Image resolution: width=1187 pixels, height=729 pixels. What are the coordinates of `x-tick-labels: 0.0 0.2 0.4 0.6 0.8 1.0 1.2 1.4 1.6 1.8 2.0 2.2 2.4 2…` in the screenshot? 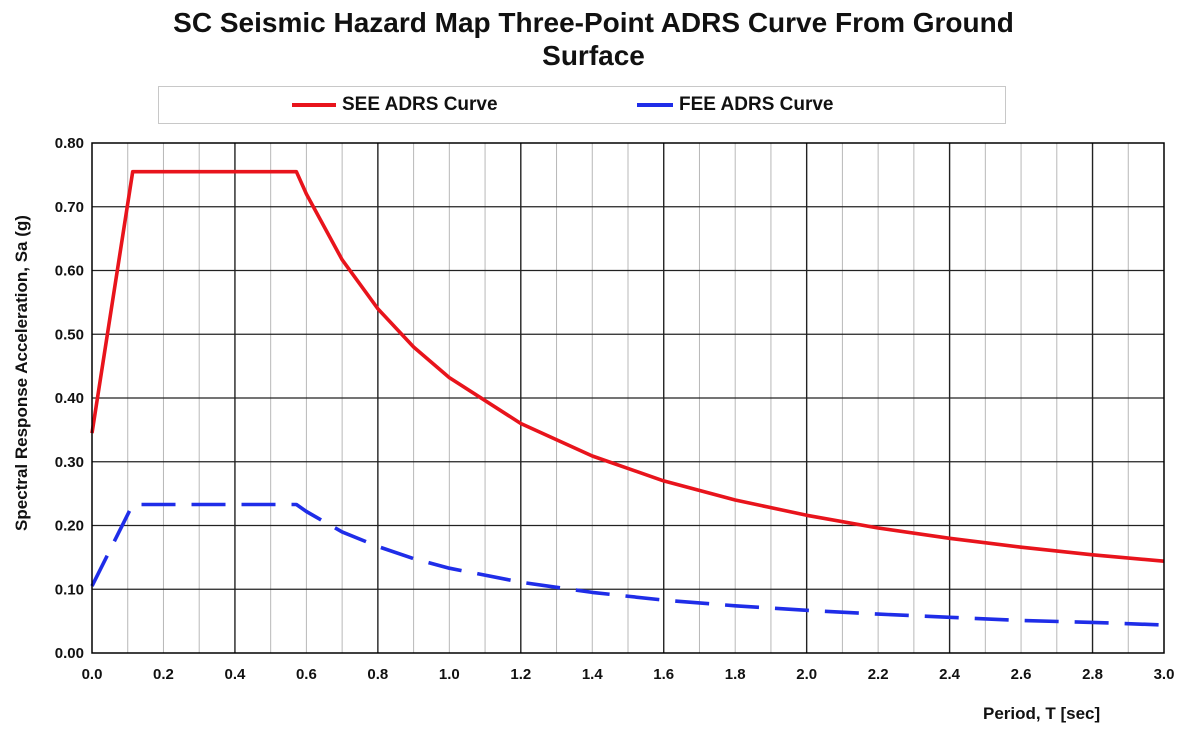 It's located at (628, 674).